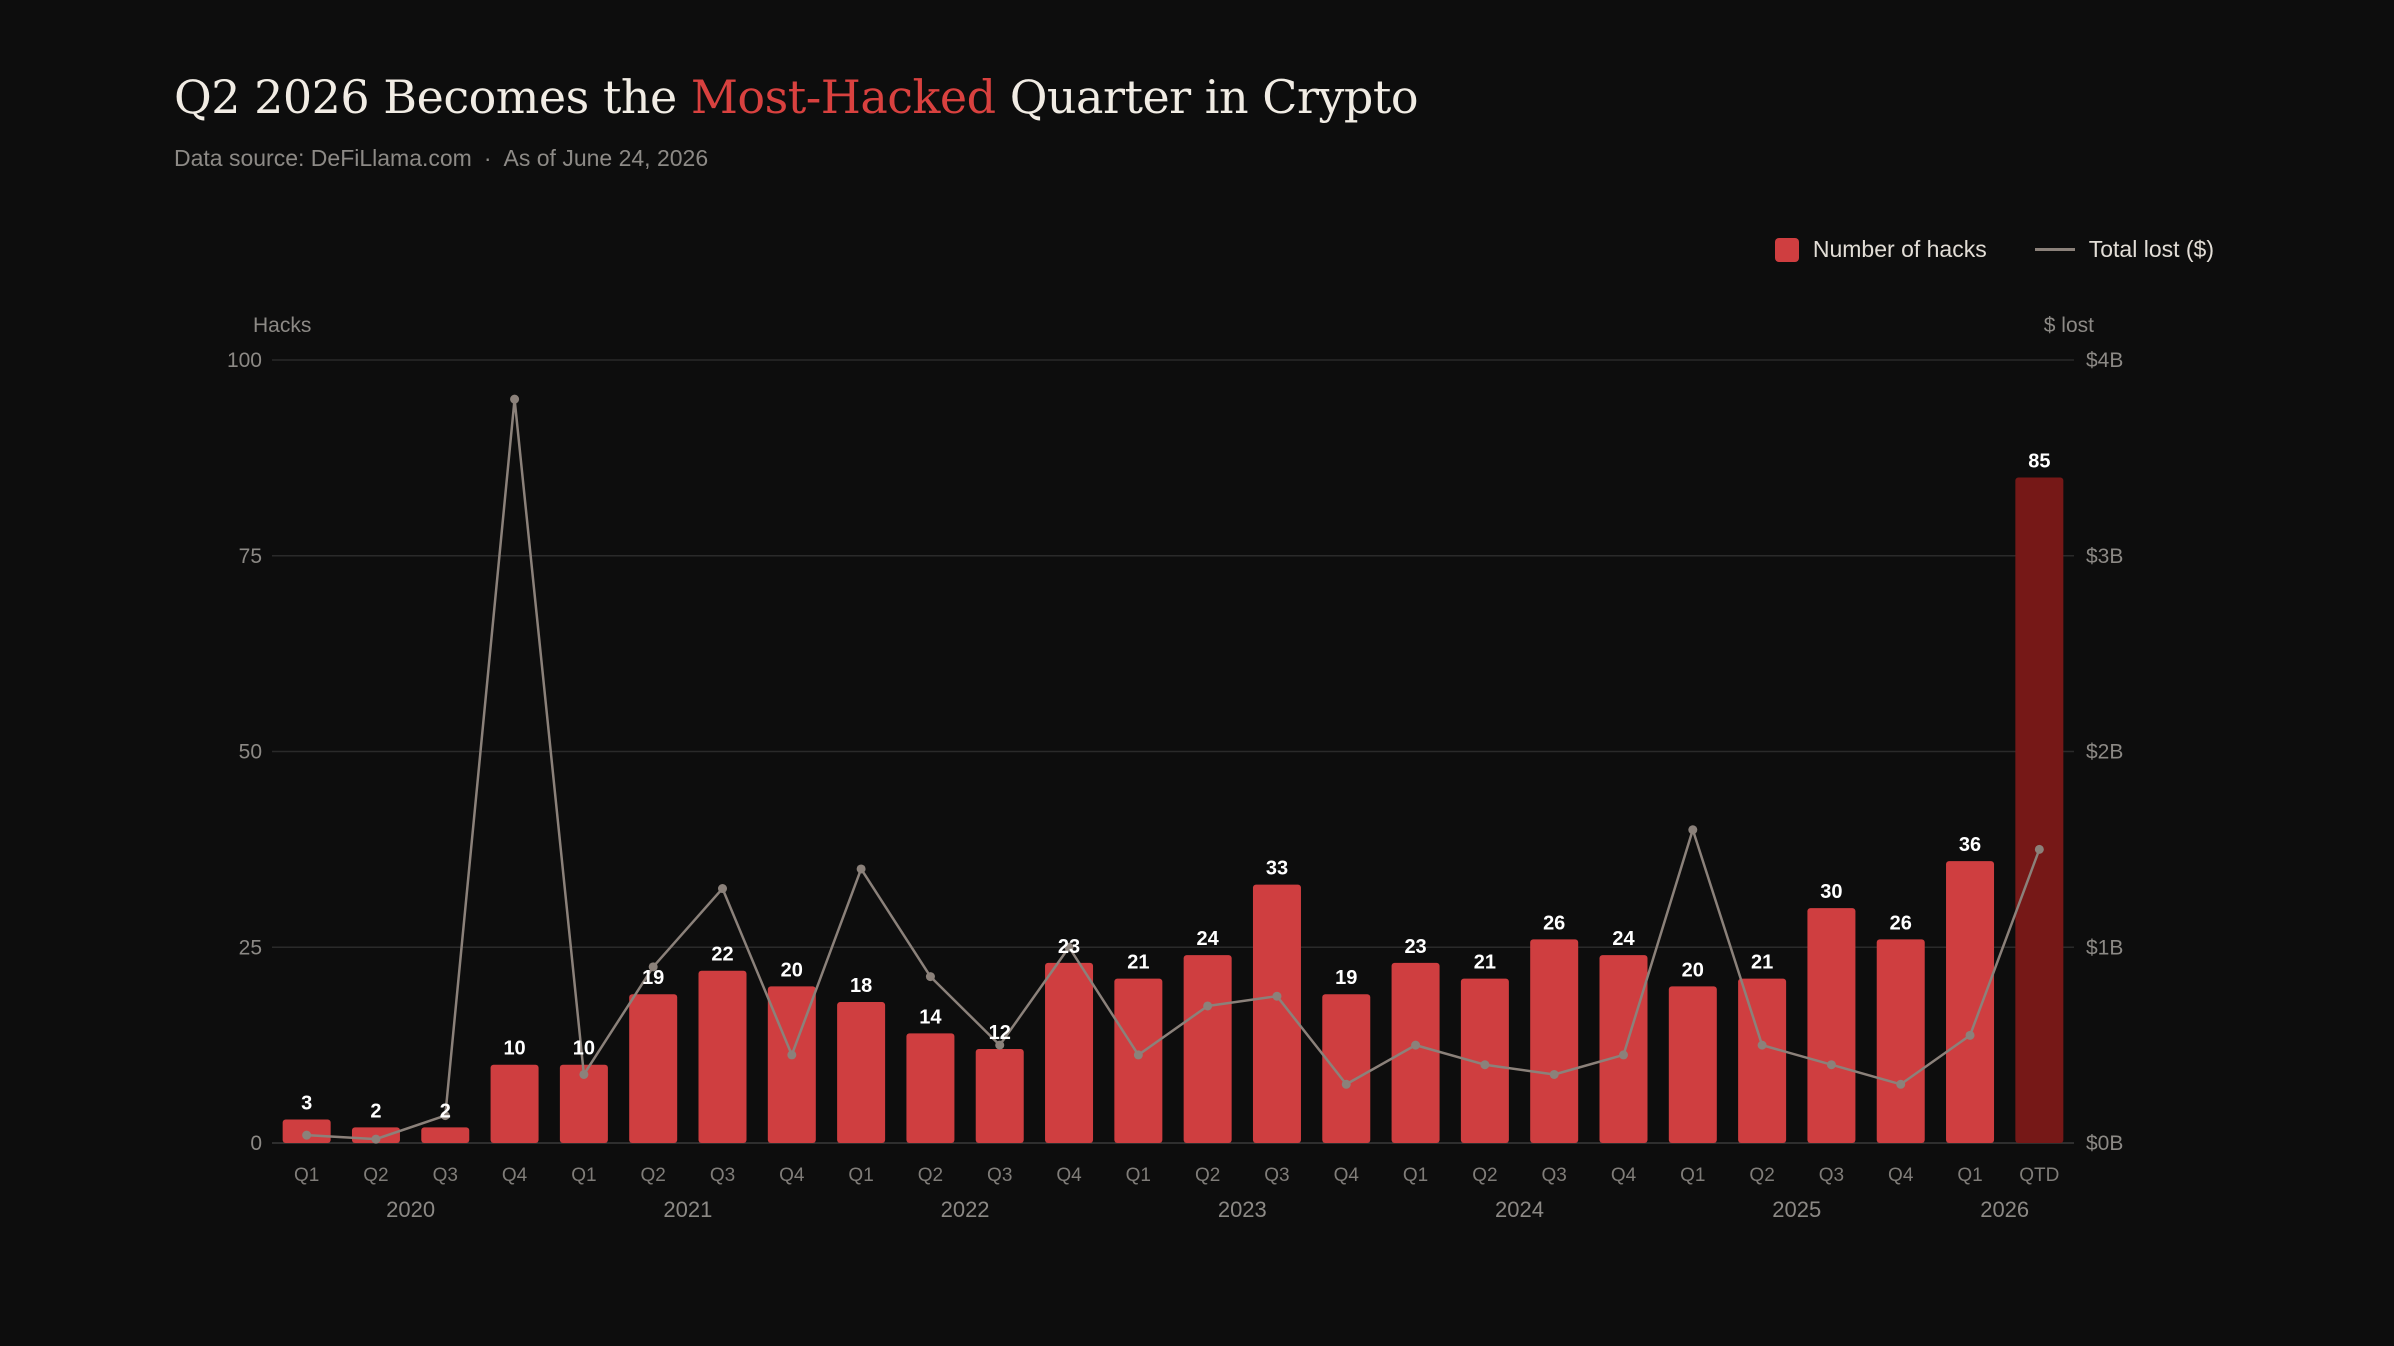 The width and height of the screenshot is (2394, 1346). Describe the element at coordinates (1277, 869) in the screenshot. I see `bar-value-label: 33` at that location.